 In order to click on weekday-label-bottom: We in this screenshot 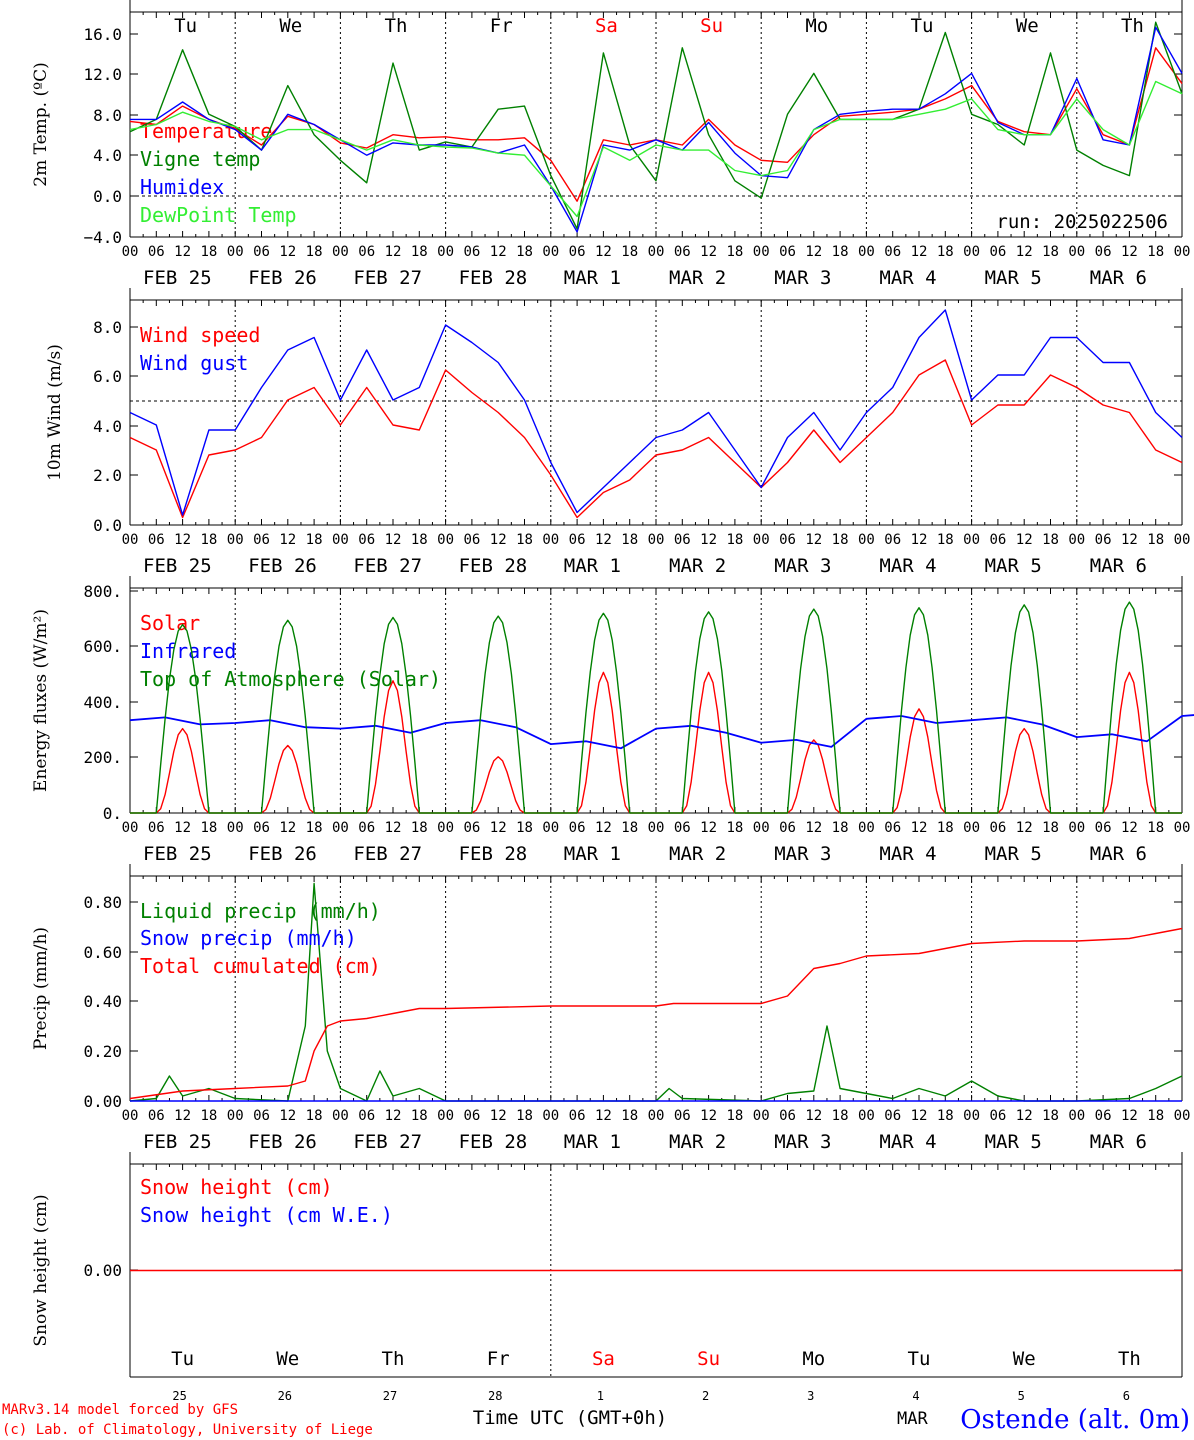, I will do `click(287, 1359)`.